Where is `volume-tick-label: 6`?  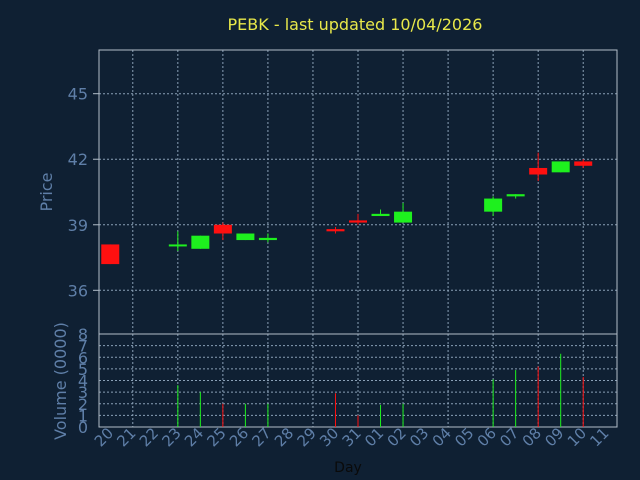 volume-tick-label: 6 is located at coordinates (83, 357).